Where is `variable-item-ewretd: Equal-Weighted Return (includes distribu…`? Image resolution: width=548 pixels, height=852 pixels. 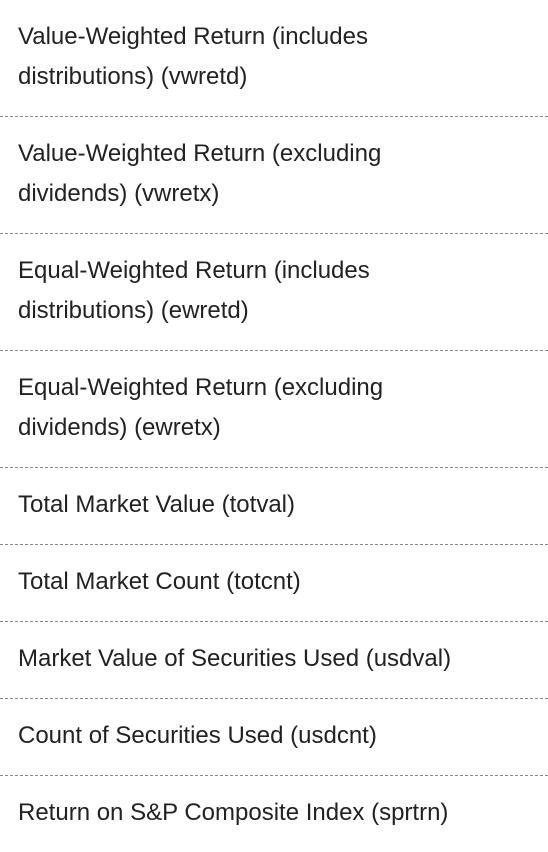
variable-item-ewretd: Equal-Weighted Return (includes distribu… is located at coordinates (274, 292).